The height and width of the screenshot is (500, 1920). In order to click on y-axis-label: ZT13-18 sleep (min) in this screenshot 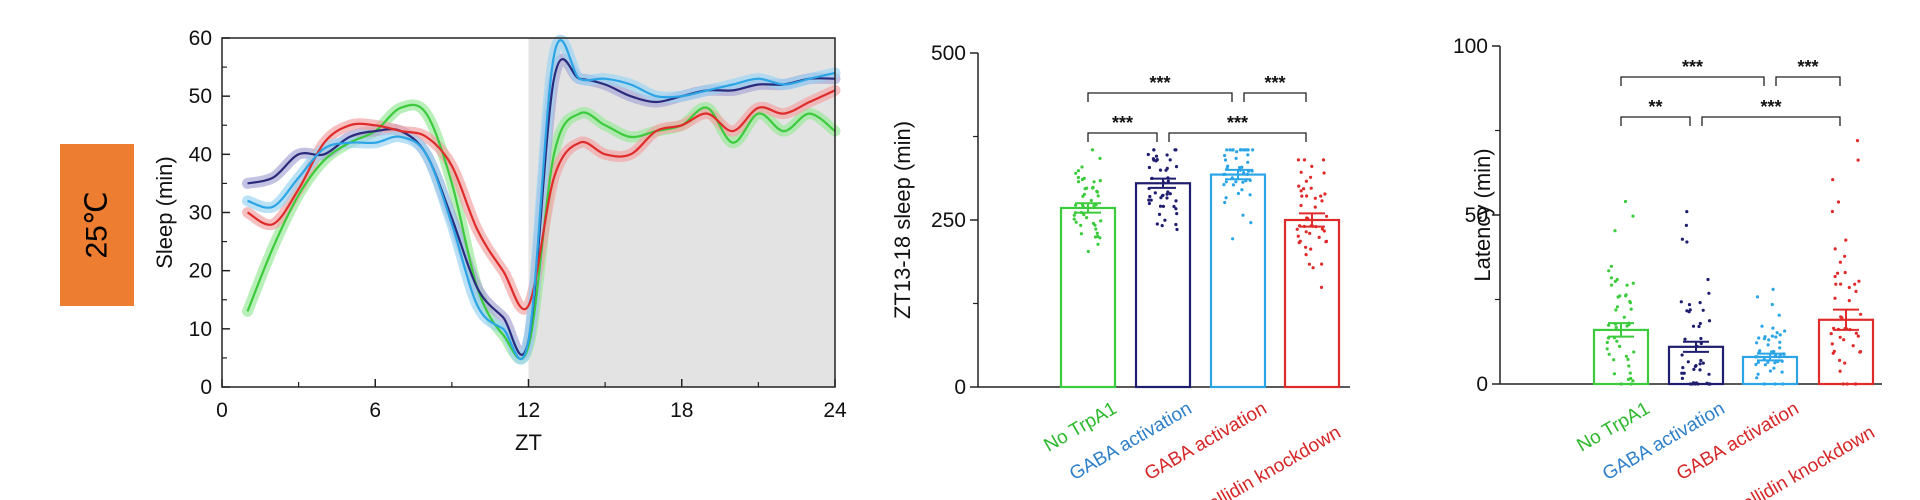, I will do `click(902, 220)`.